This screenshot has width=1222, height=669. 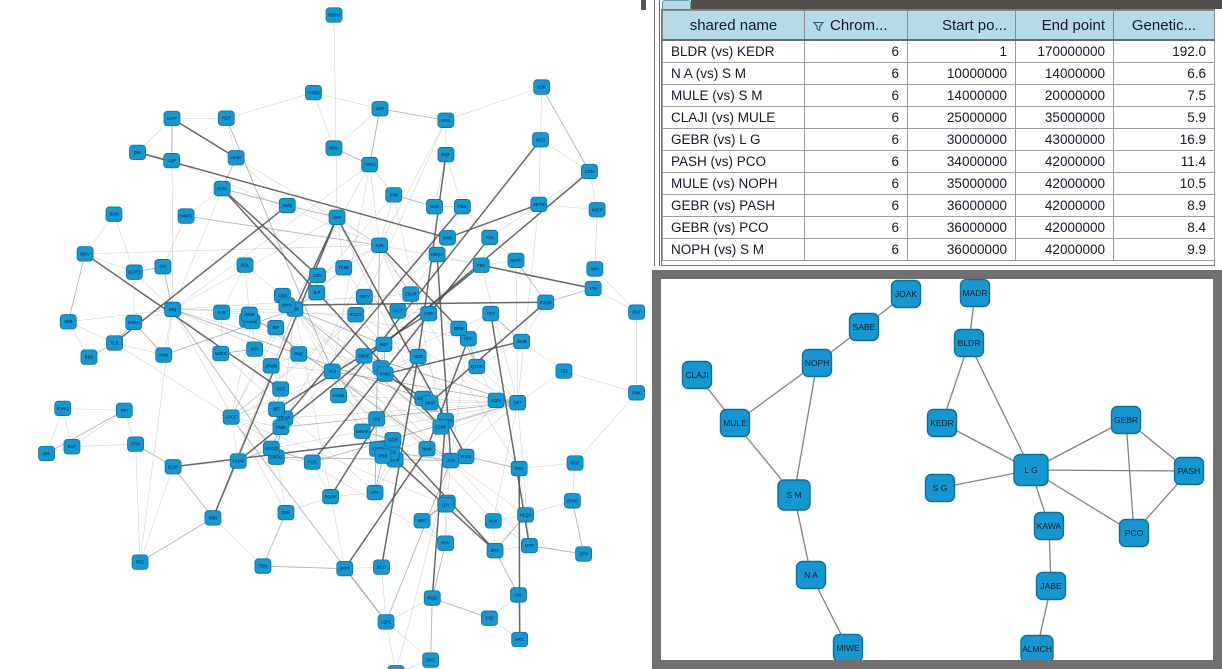 What do you see at coordinates (1164, 183) in the screenshot?
I see `table-cell: 10.5` at bounding box center [1164, 183].